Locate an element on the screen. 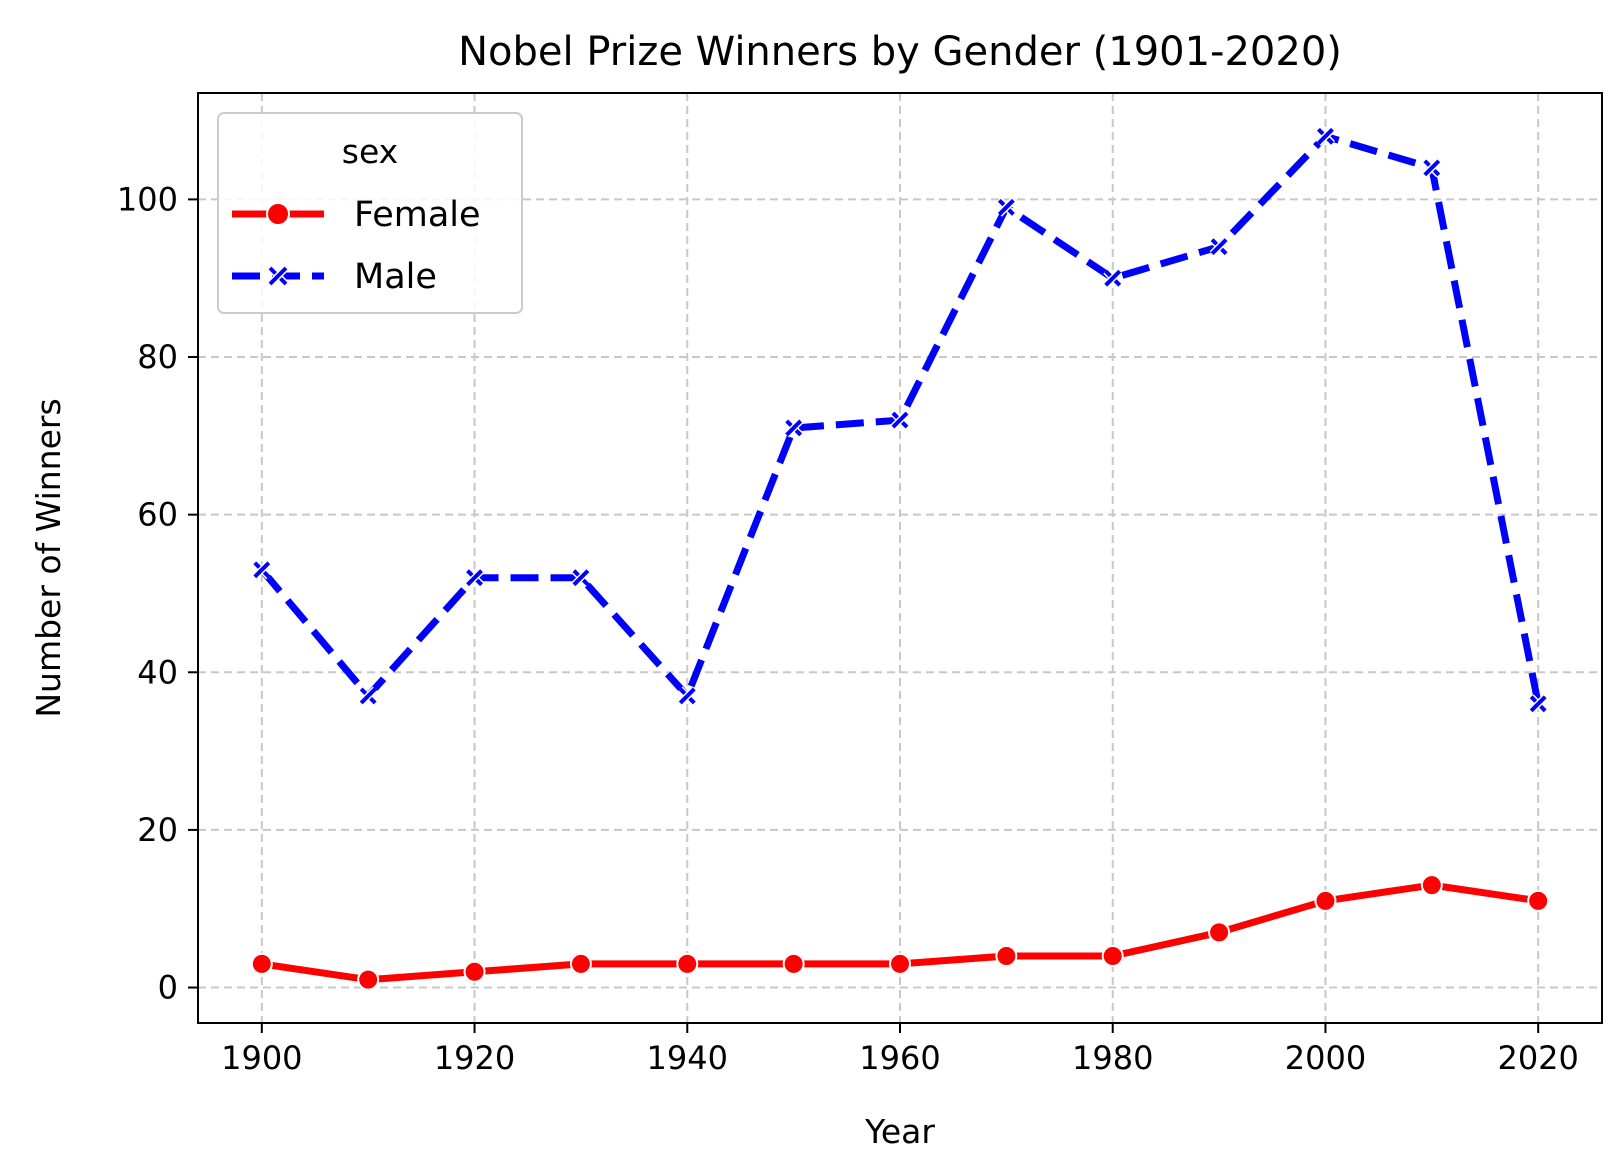 The image size is (1622, 1176). x-axis-label: Year is located at coordinates (899, 1131).